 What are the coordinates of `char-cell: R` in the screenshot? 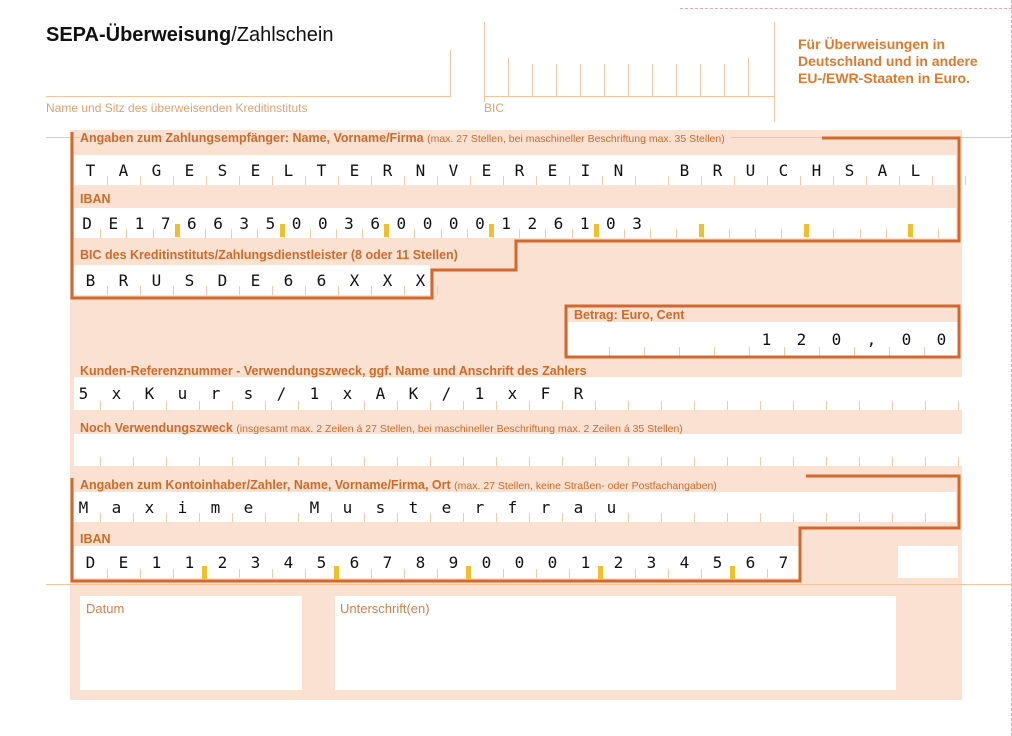 It's located at (124, 280).